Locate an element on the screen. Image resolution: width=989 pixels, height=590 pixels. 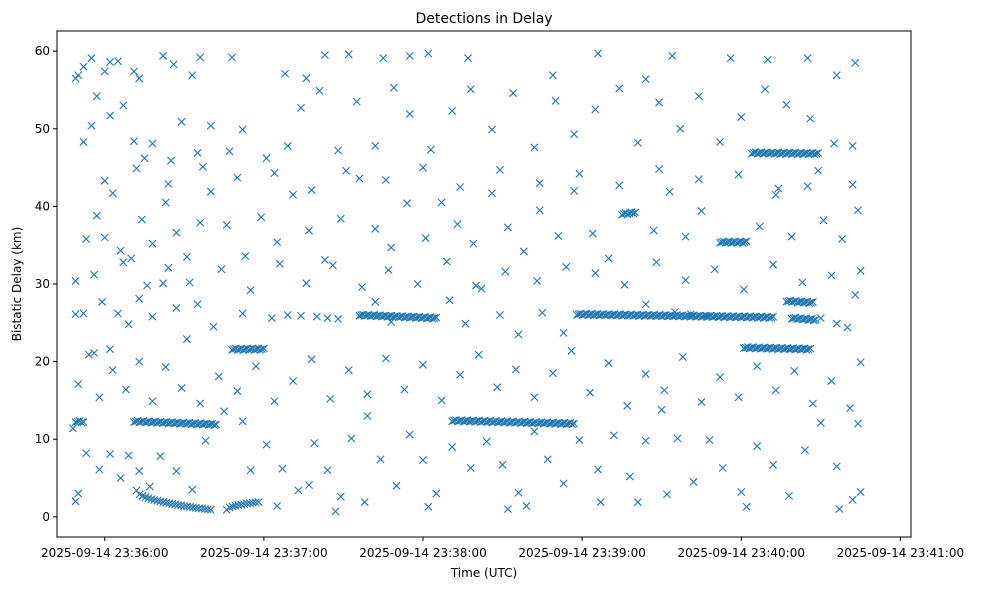
x-axis-label: Time (UTC) is located at coordinates (483, 573).